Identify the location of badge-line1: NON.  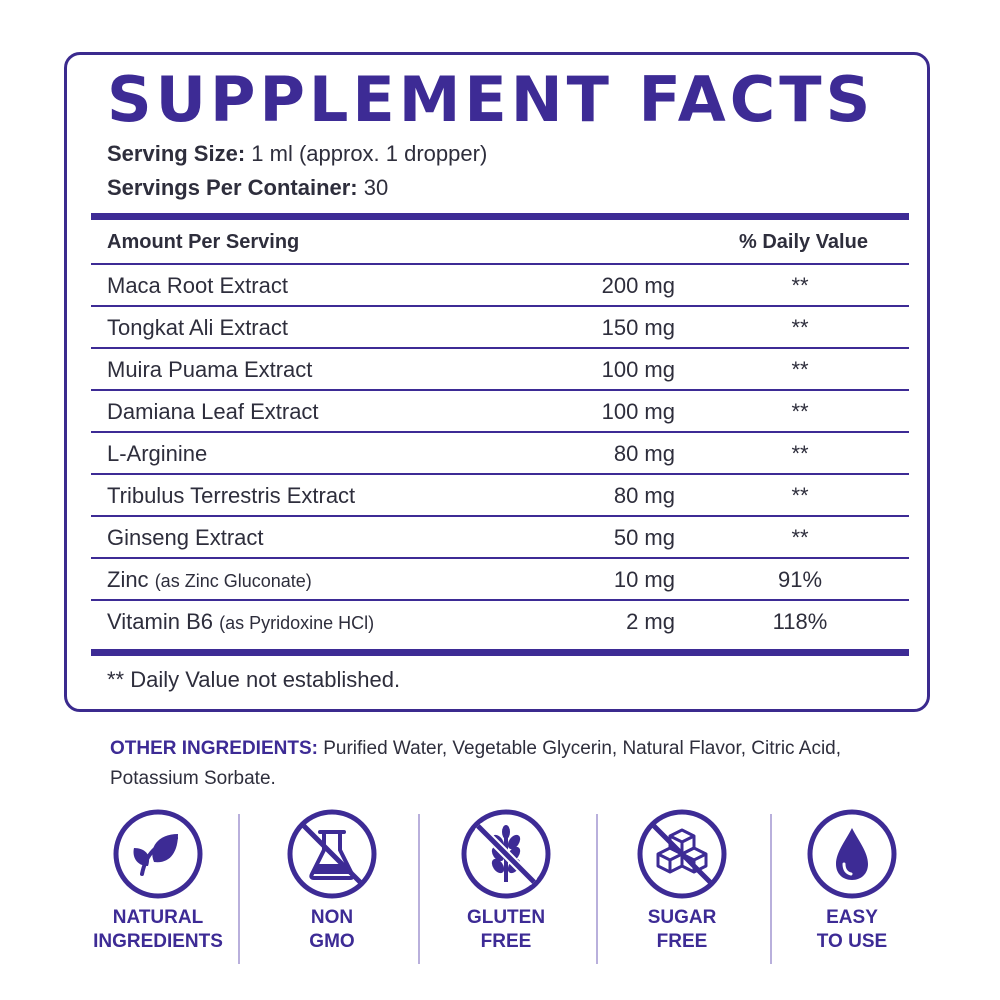
(332, 917).